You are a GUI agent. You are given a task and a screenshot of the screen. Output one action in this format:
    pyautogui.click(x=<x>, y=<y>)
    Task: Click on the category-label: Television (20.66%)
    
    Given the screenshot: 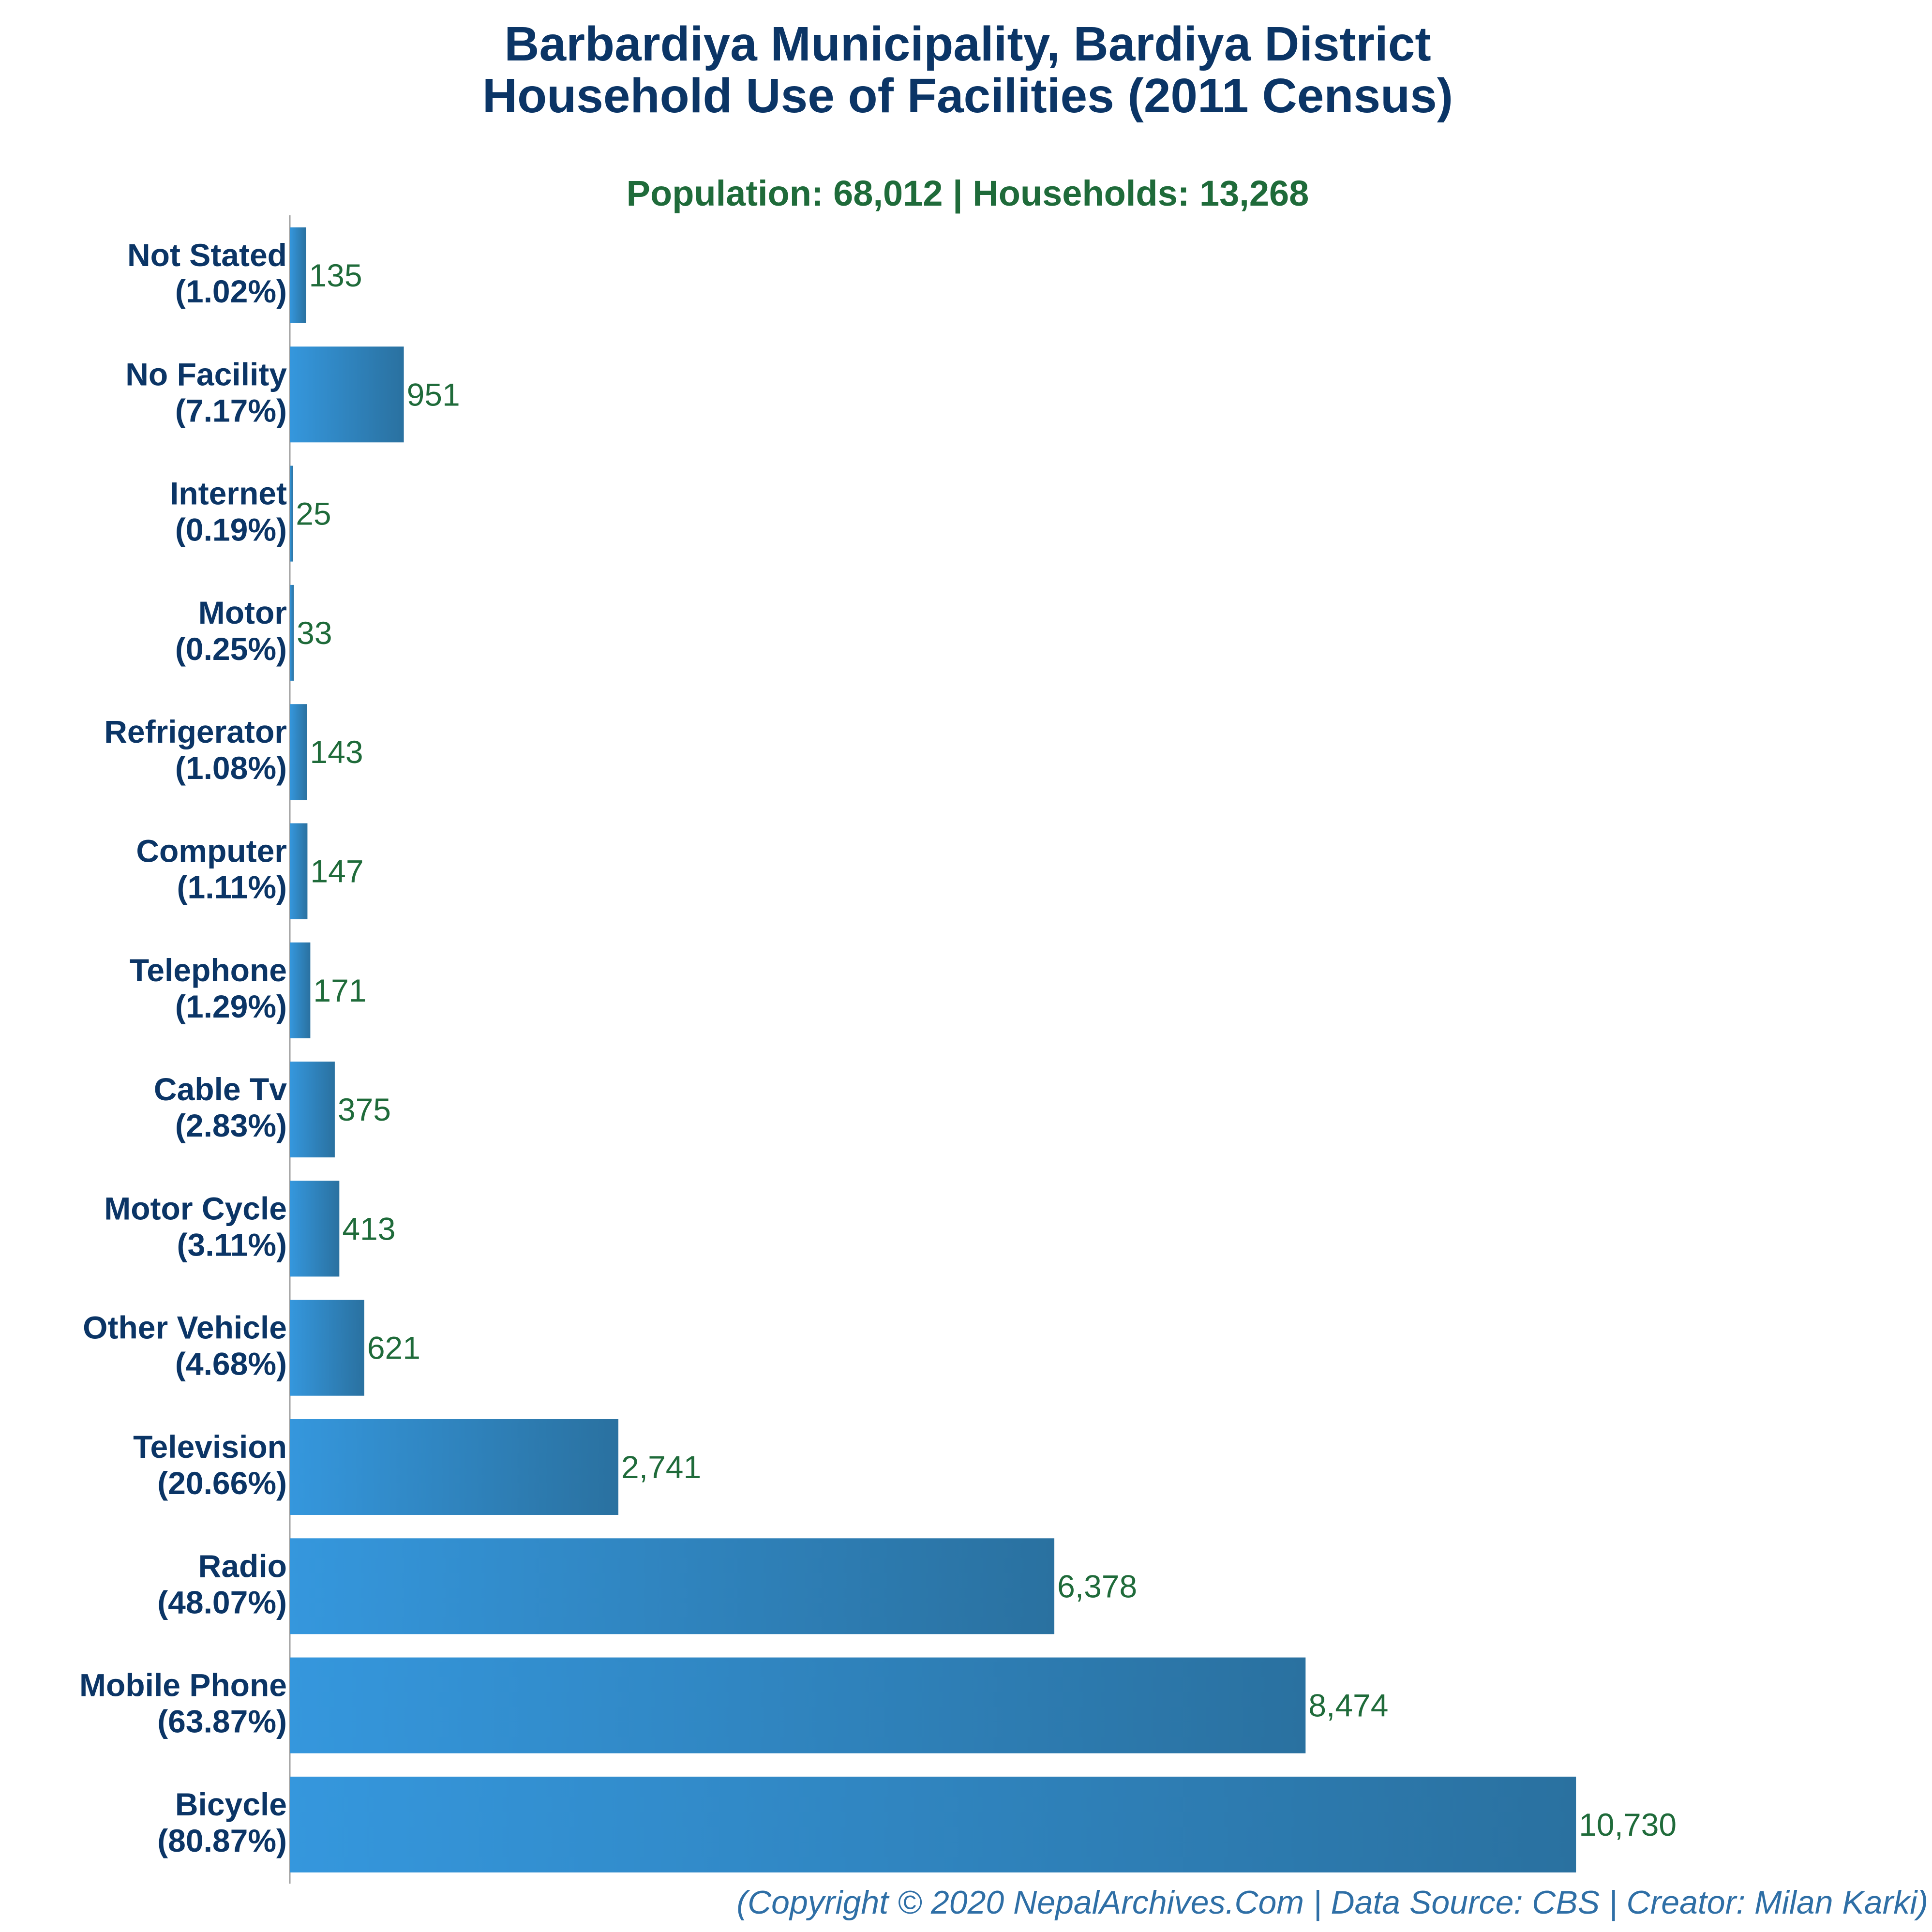 What is the action you would take?
    pyautogui.click(x=210, y=1465)
    